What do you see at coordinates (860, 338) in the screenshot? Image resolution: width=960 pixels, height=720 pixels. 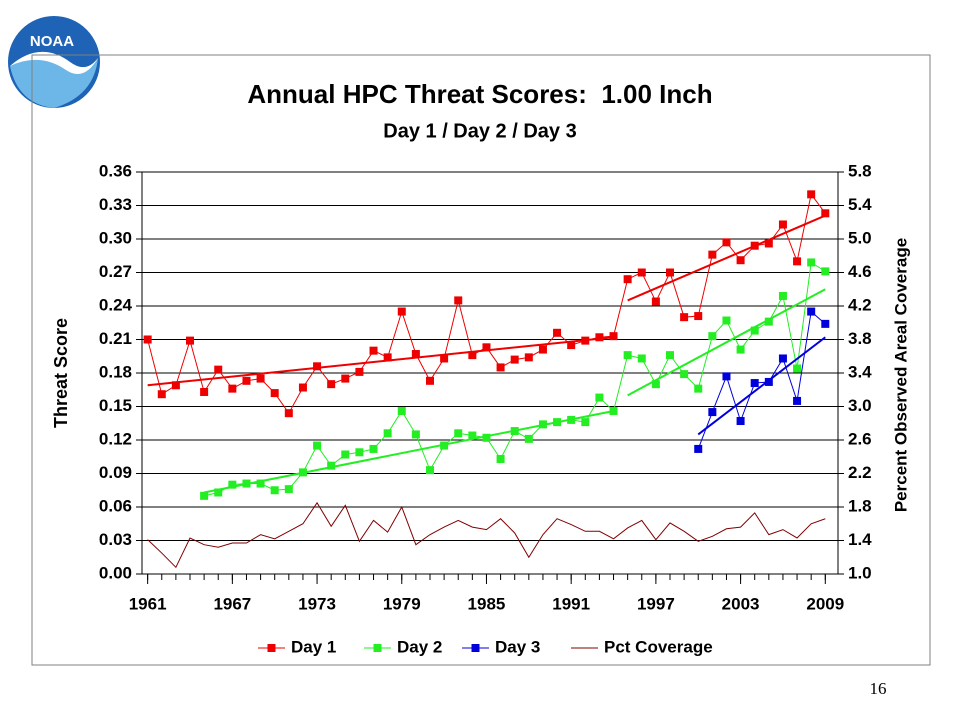 I see `y2-tick-label: 3.8` at bounding box center [860, 338].